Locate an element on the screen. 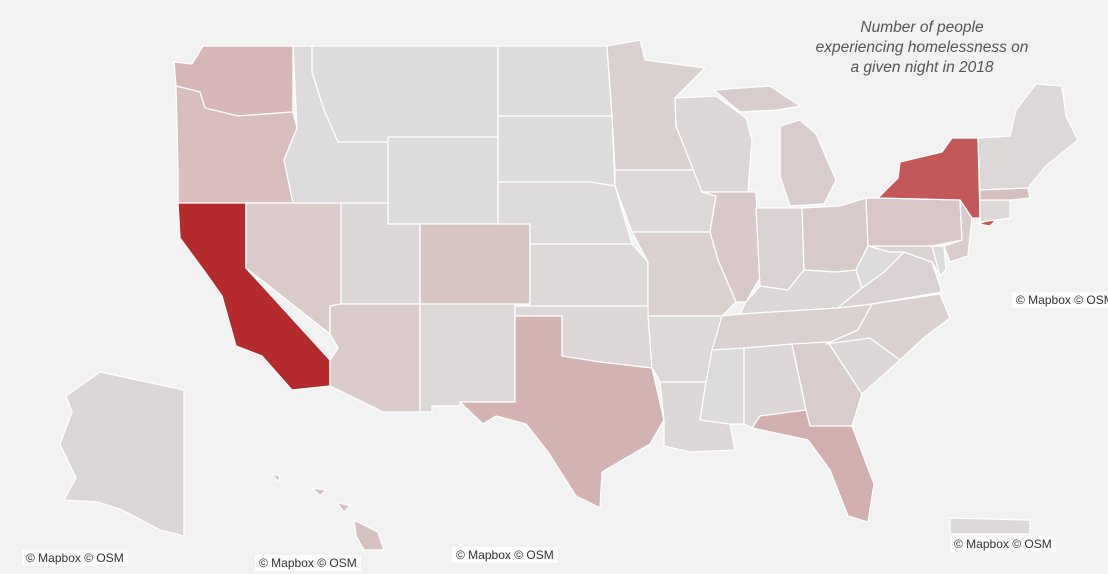 This screenshot has height=574, width=1108. state-MI is located at coordinates (775, 146).